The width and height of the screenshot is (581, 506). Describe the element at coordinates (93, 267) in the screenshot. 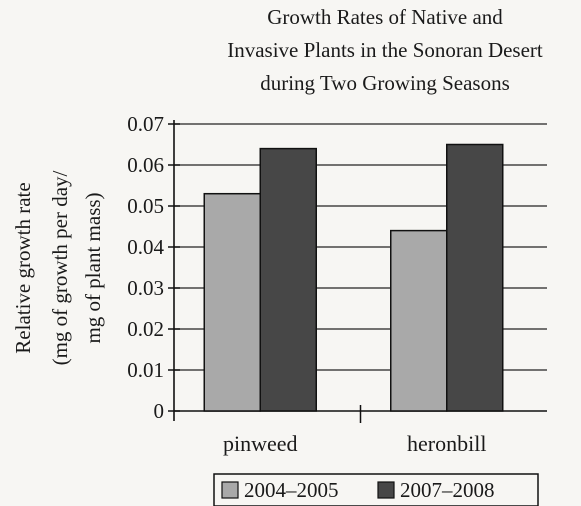

I see `y-axis-label-line: mg of plant mass)` at that location.